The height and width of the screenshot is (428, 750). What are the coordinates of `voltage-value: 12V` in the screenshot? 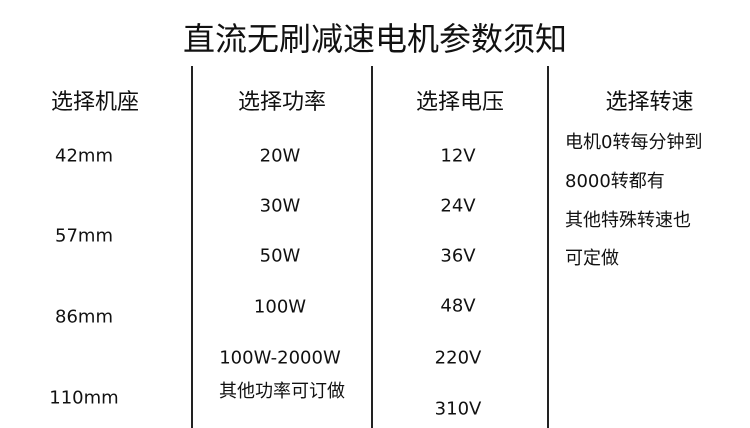 It's located at (458, 156).